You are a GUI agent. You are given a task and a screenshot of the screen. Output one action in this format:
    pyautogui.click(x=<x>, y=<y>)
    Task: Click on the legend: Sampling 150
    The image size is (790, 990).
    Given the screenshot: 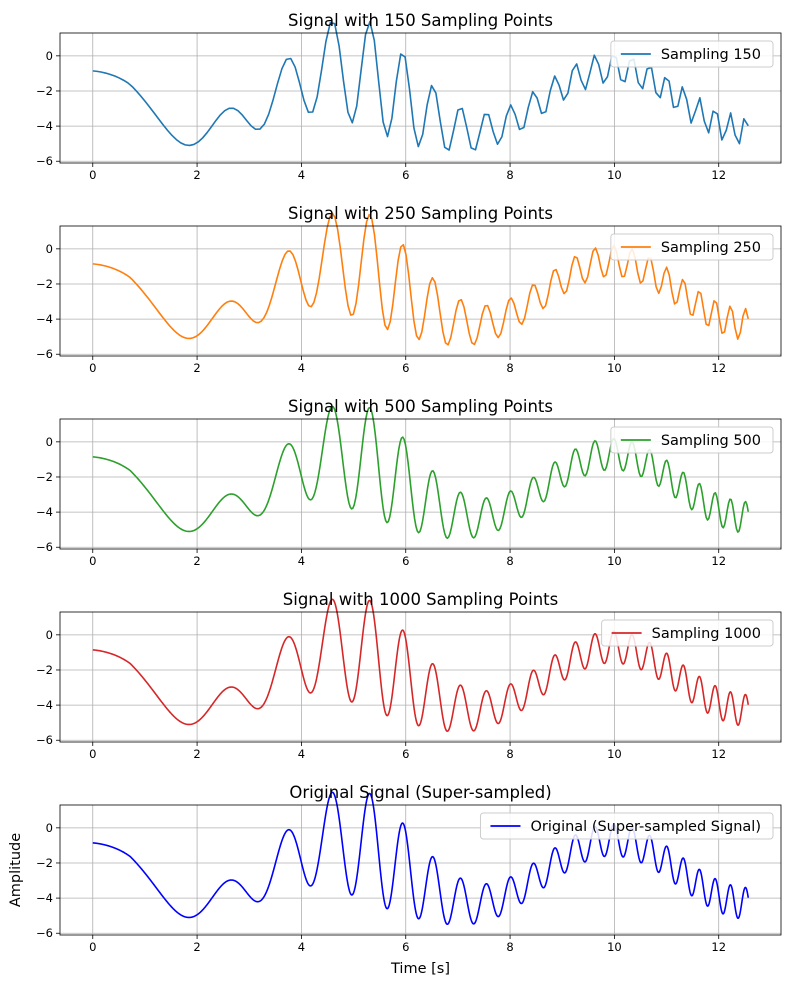 What is the action you would take?
    pyautogui.click(x=692, y=54)
    